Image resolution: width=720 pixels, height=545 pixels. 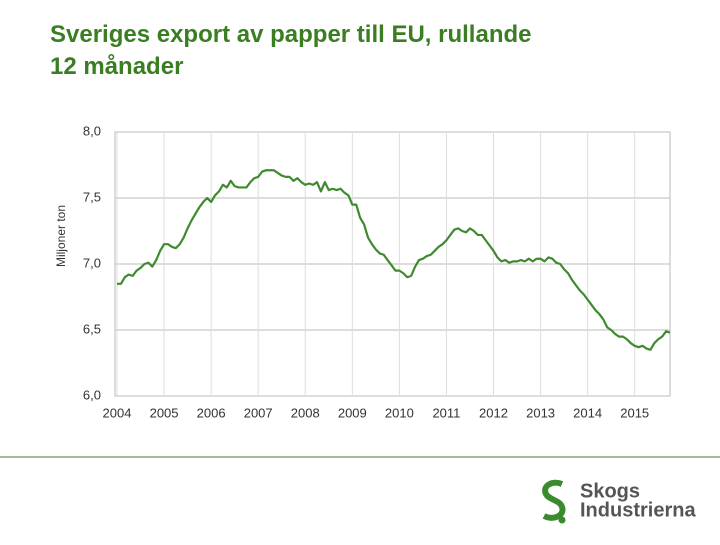 I want to click on x-tick-label: 2007, so click(x=258, y=412).